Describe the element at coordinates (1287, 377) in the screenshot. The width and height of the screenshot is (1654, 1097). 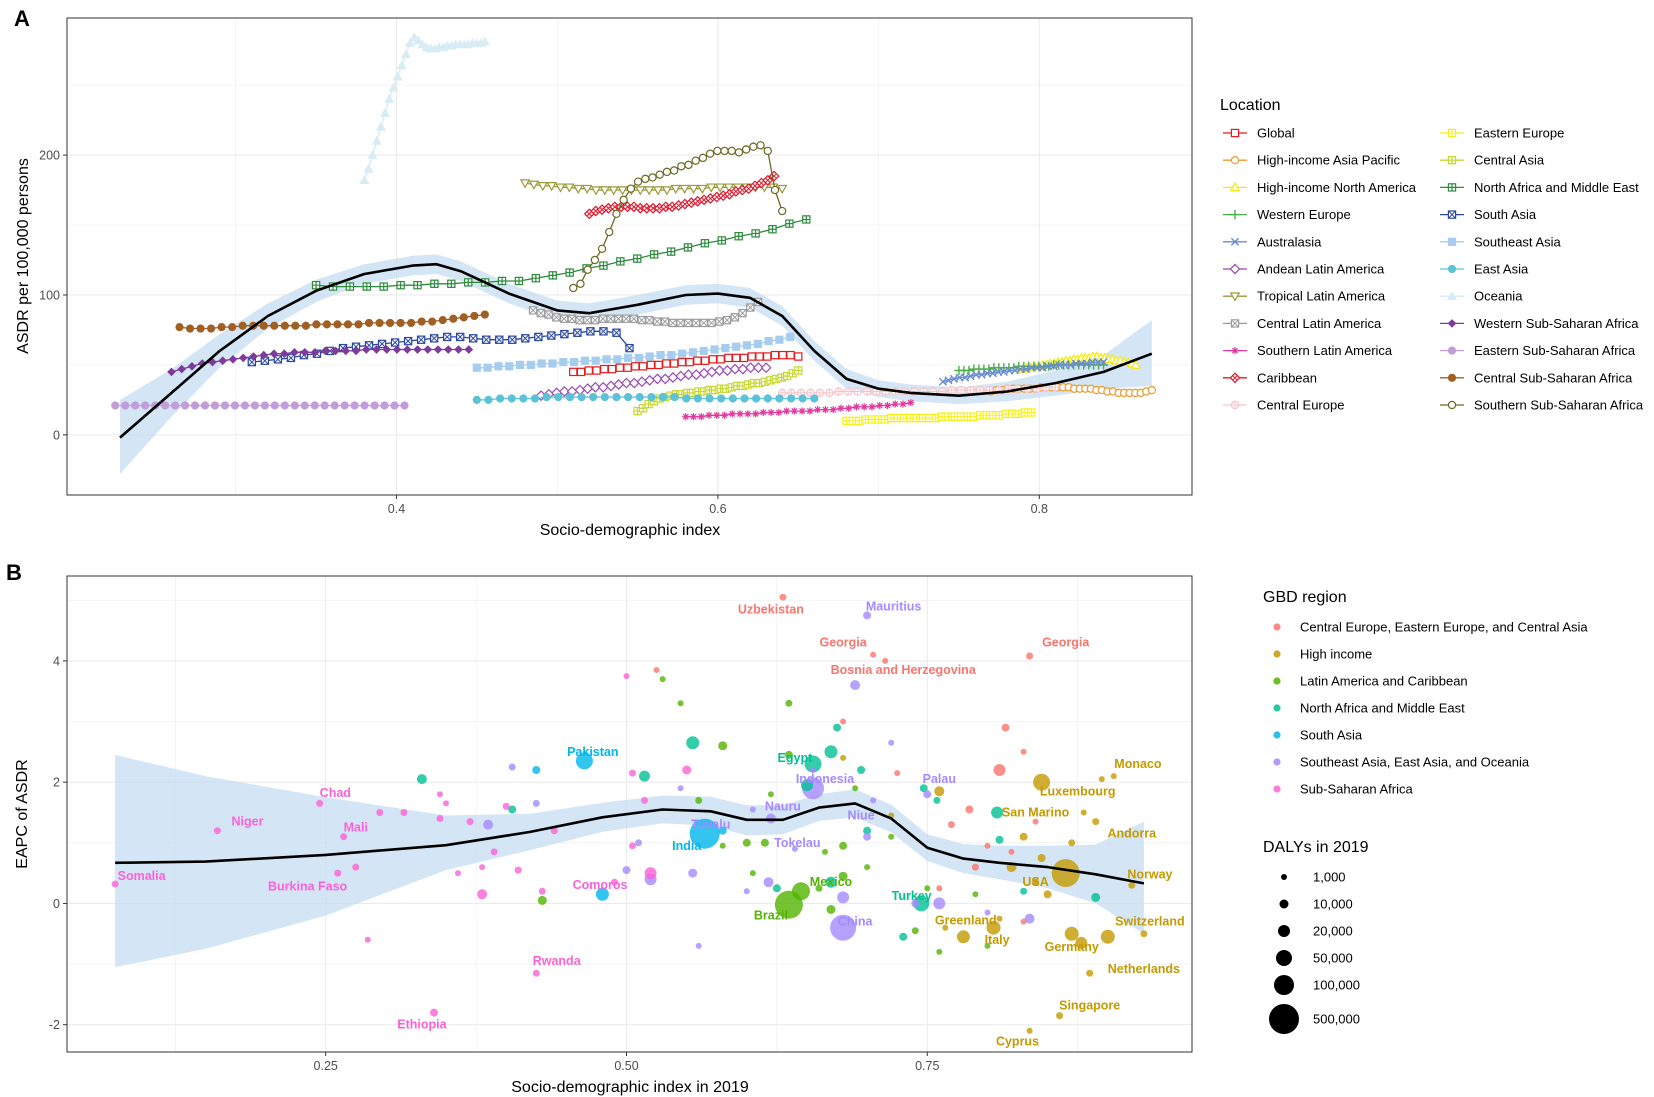
I see `legend-label: Caribbean` at that location.